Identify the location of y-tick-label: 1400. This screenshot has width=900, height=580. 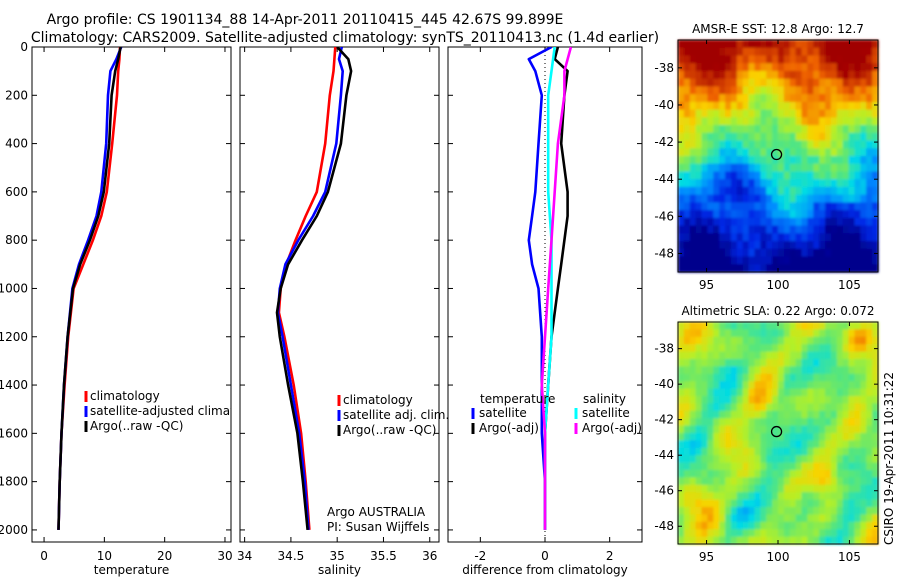
(14, 385).